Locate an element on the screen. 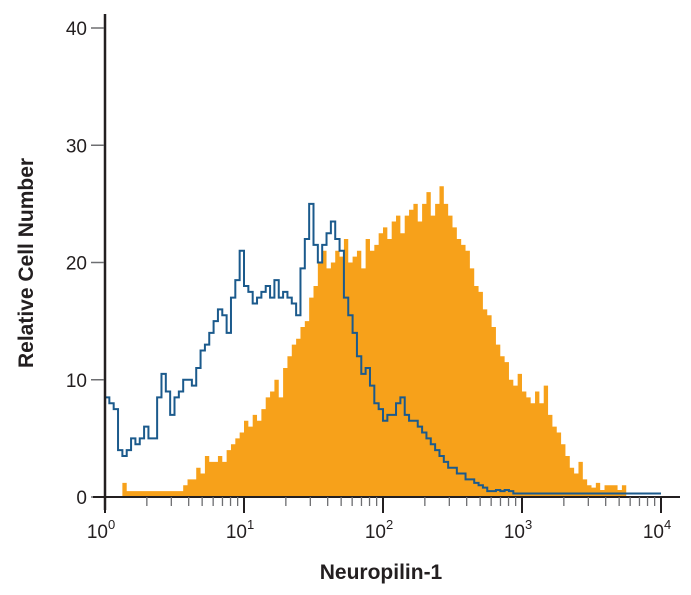  x-axis-title: Neuropilin-1 is located at coordinates (381, 572).